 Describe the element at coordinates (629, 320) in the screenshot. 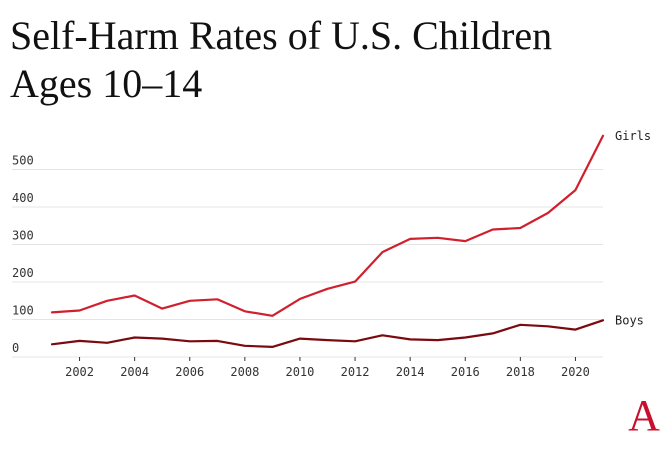

I see `series-label-boys: Boys` at that location.